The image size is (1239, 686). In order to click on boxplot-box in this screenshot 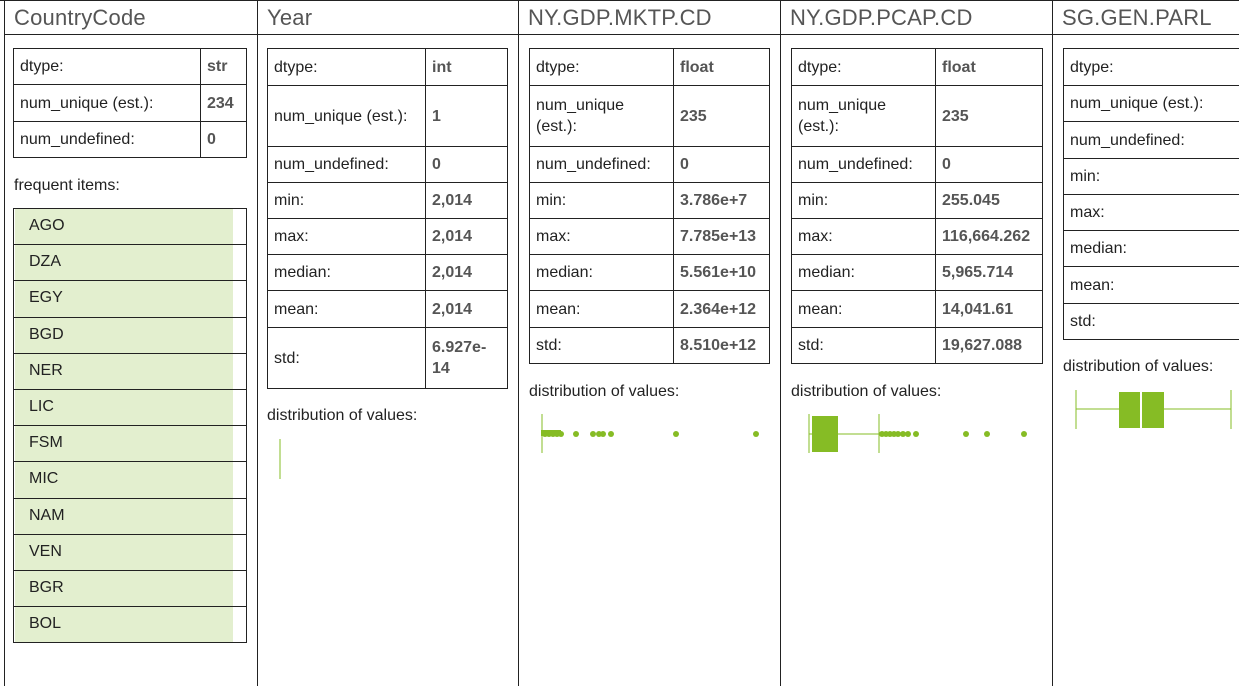, I will do `click(825, 434)`.